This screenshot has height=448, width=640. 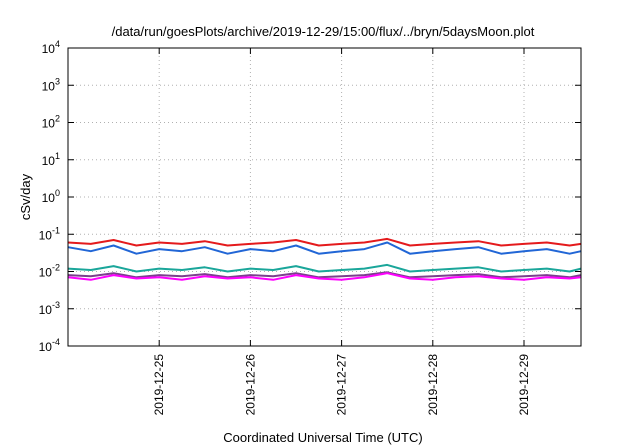 I want to click on x-tick-label: 2019-12-28, so click(x=433, y=385).